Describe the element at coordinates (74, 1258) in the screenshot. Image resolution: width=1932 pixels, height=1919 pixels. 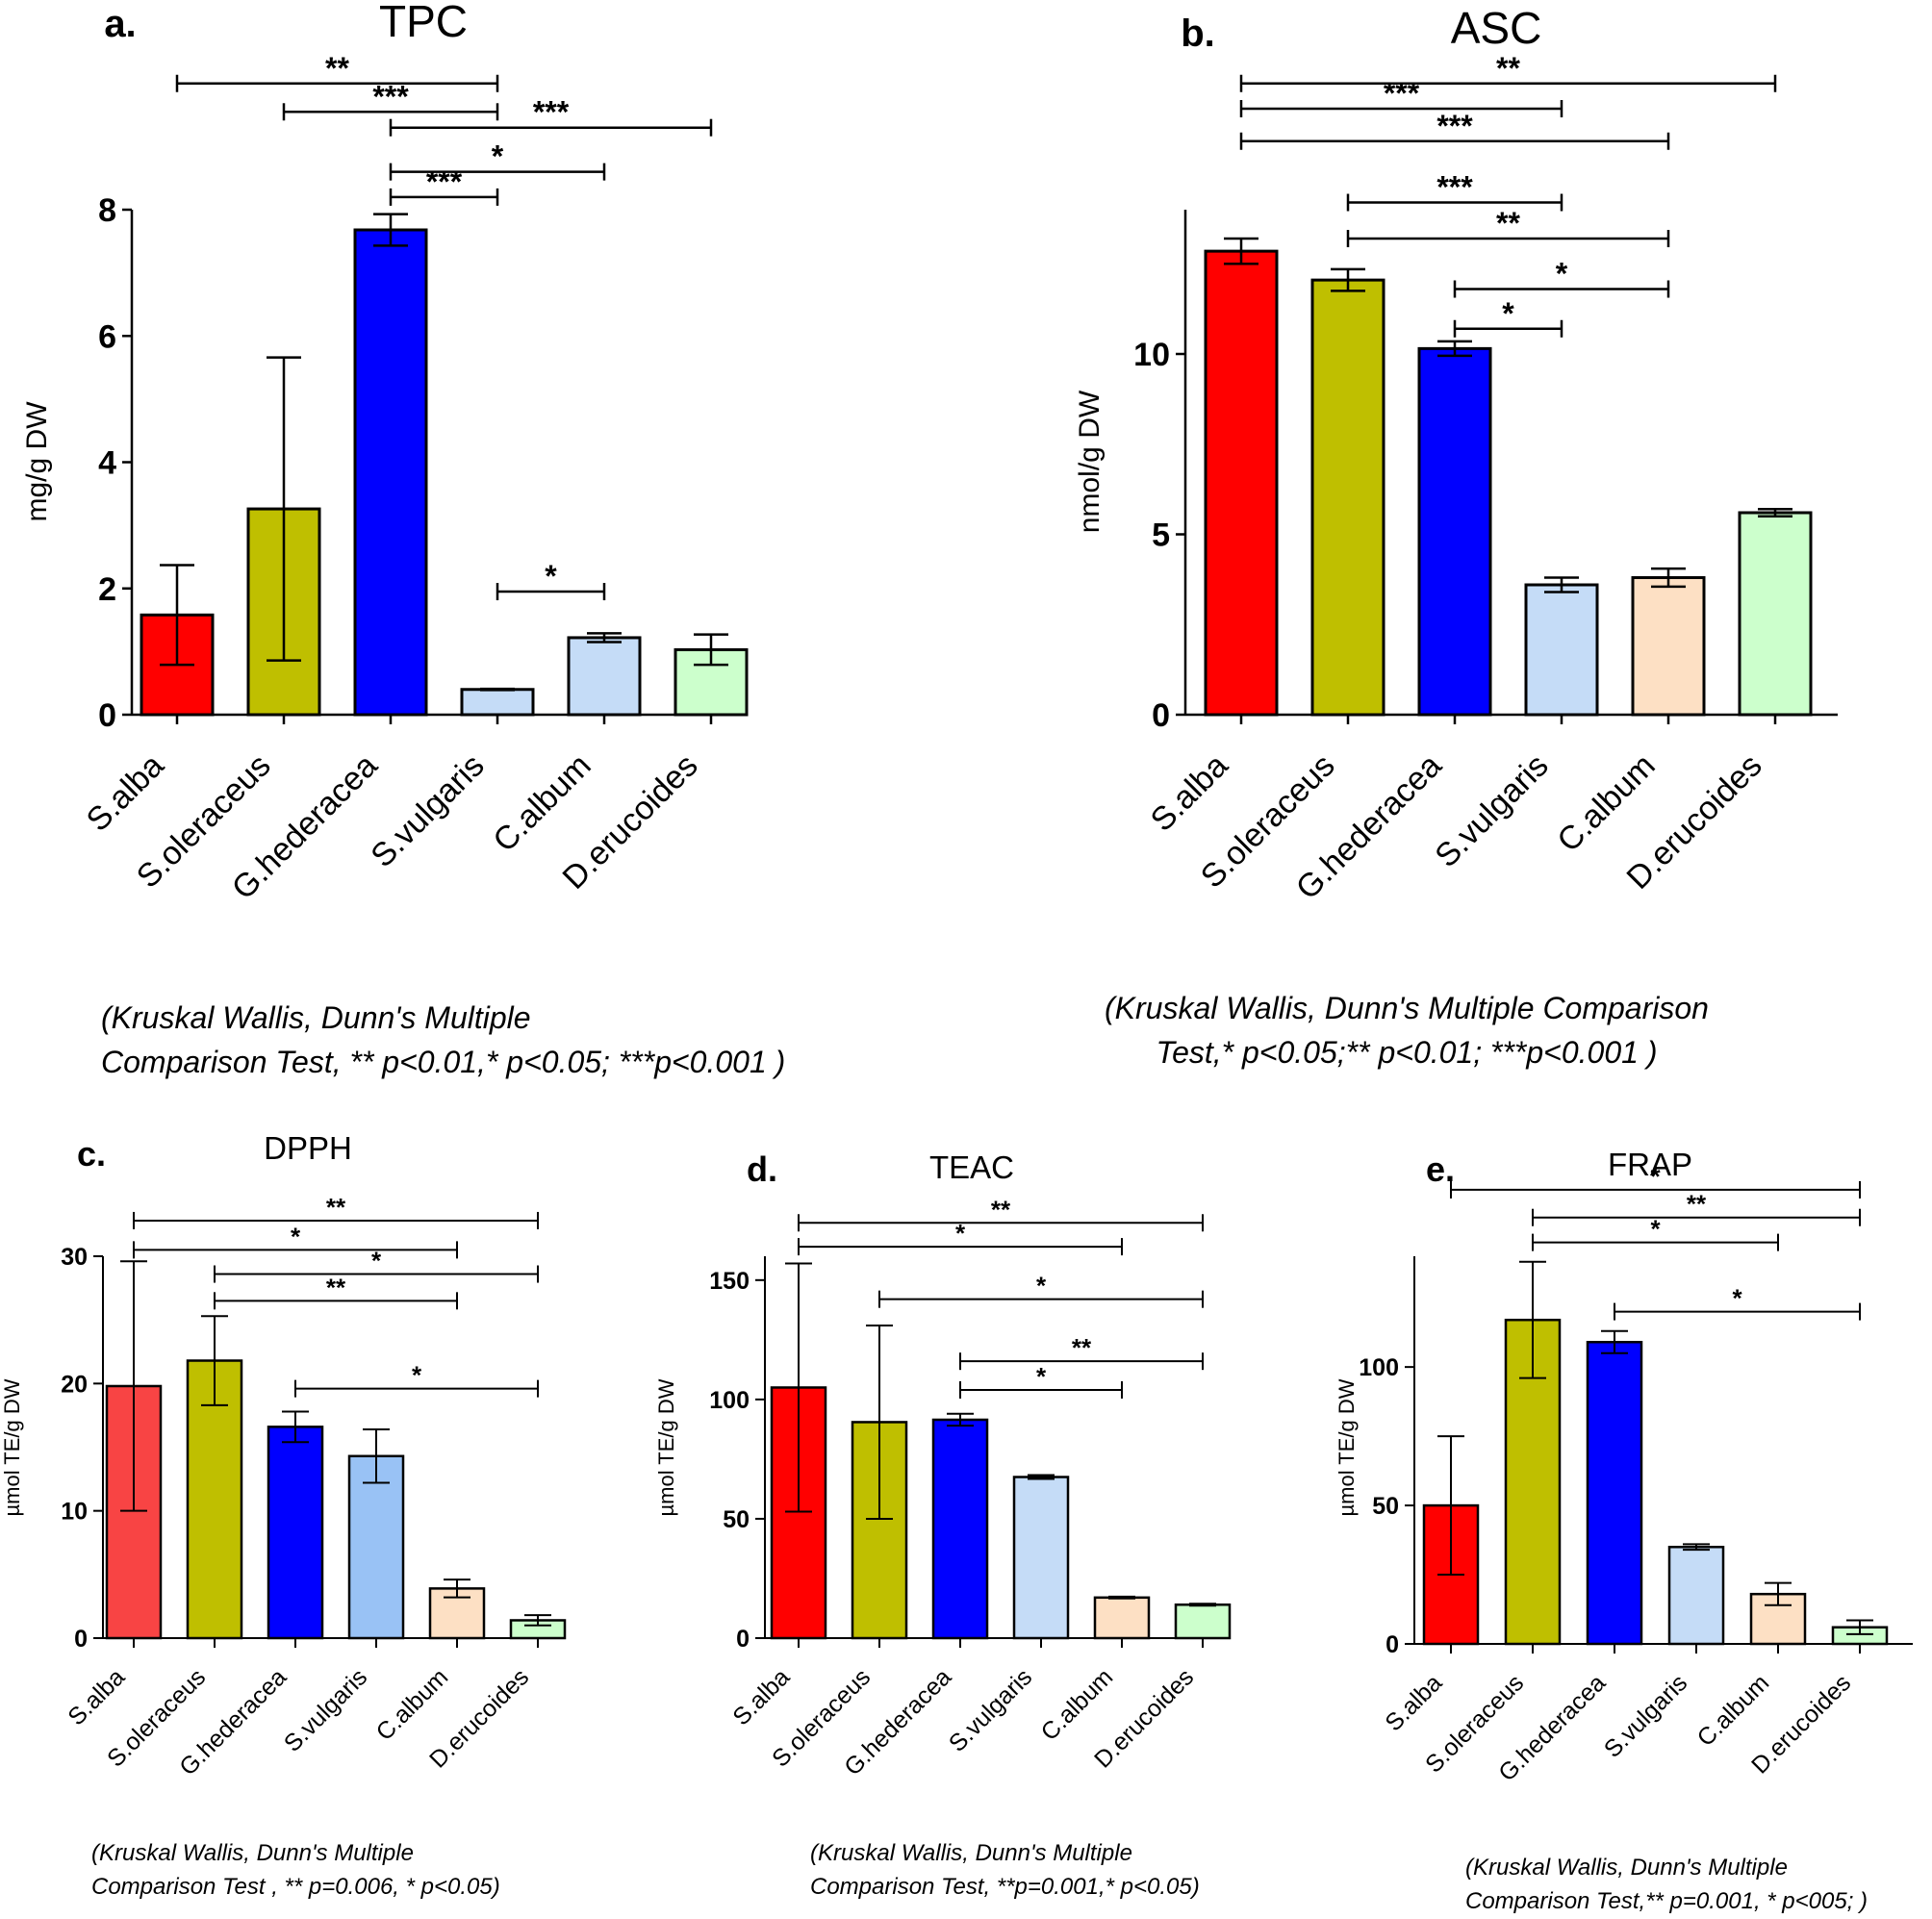
I see `panel-c-y-tick-label: 30` at that location.